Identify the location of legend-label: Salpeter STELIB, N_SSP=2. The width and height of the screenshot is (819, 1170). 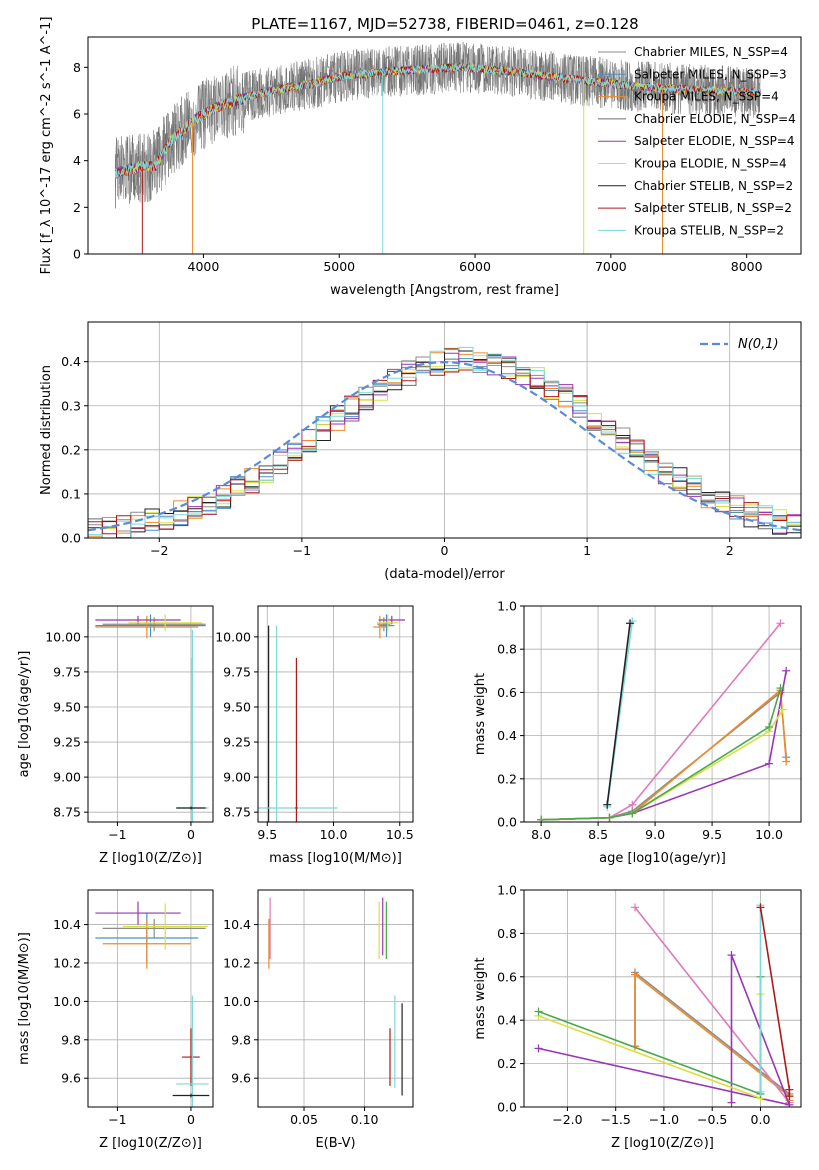
(713, 208).